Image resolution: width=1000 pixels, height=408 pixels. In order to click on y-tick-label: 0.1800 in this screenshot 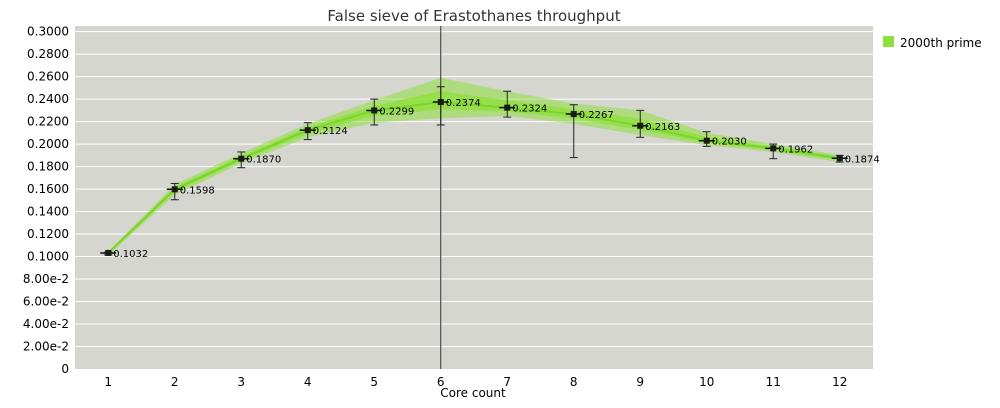, I will do `click(48, 167)`.